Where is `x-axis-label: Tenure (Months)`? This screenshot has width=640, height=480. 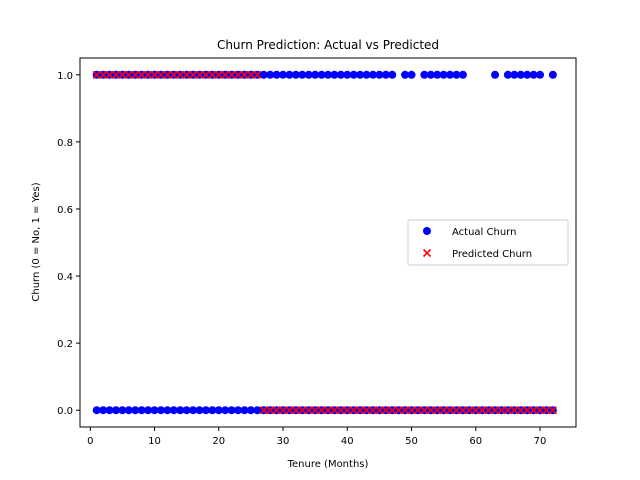
x-axis-label: Tenure (Months) is located at coordinates (328, 464).